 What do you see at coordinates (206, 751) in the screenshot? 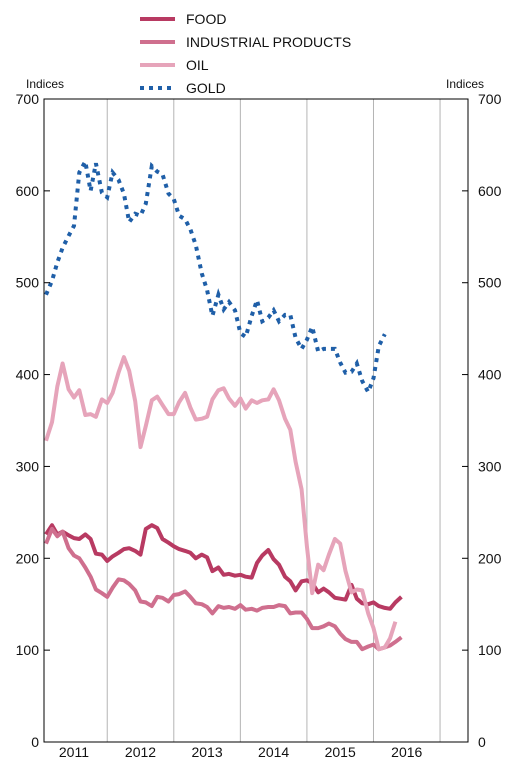
I see `x-tick-label: 2013` at bounding box center [206, 751].